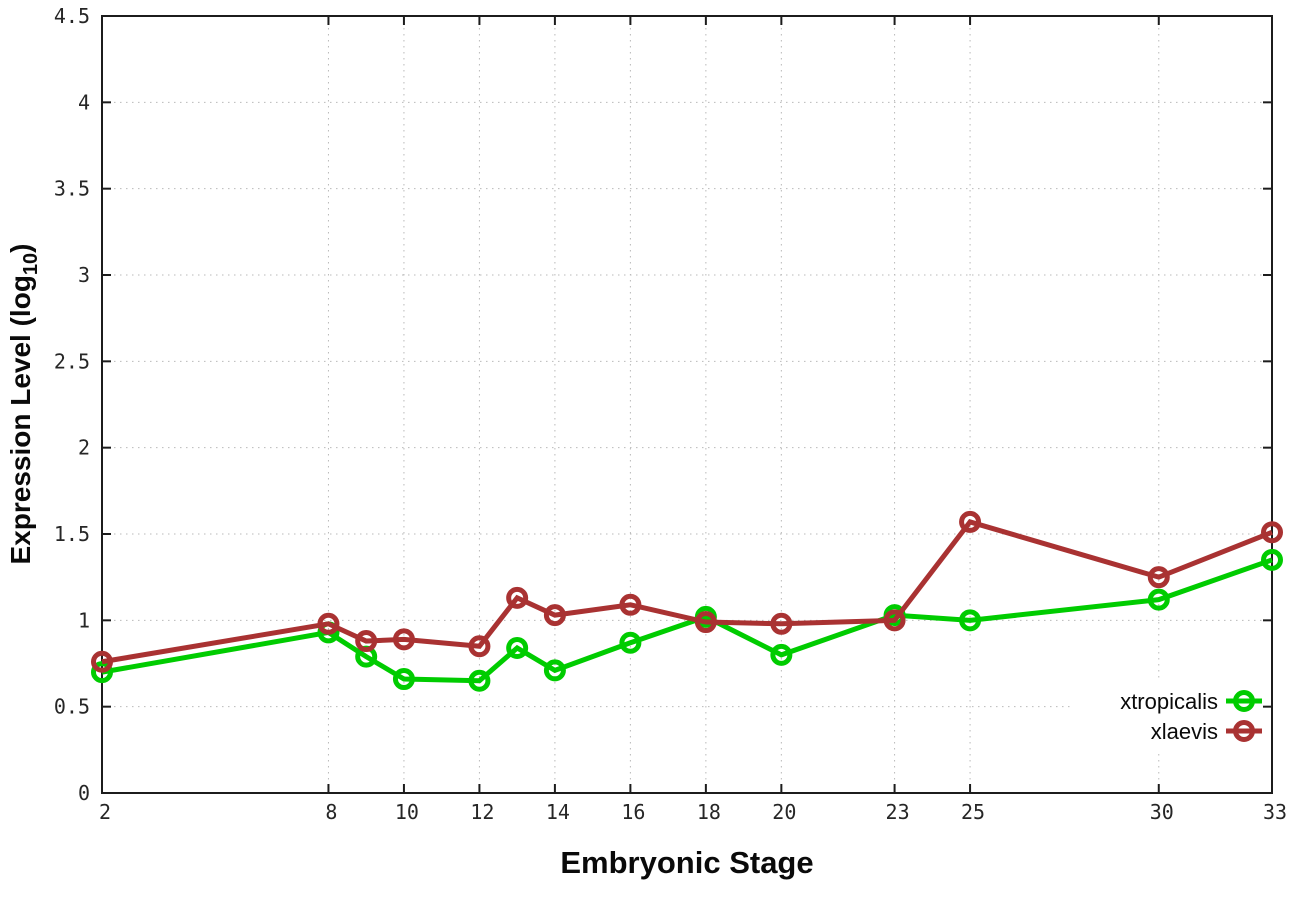 This screenshot has width=1296, height=907. What do you see at coordinates (1162, 812) in the screenshot?
I see `x-tick-label: 30` at bounding box center [1162, 812].